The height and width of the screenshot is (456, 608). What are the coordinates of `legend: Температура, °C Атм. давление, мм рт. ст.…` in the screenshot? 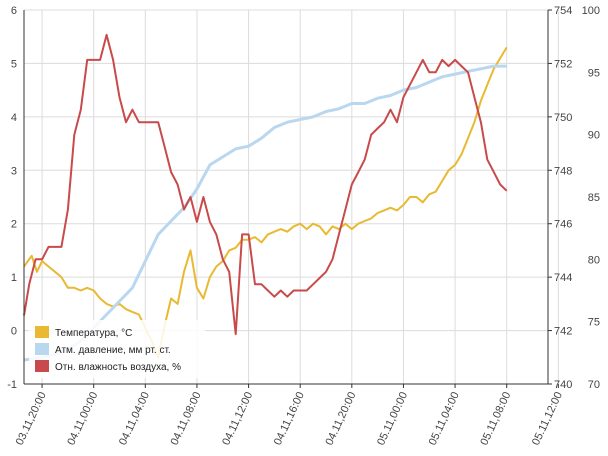 It's located at (117, 349).